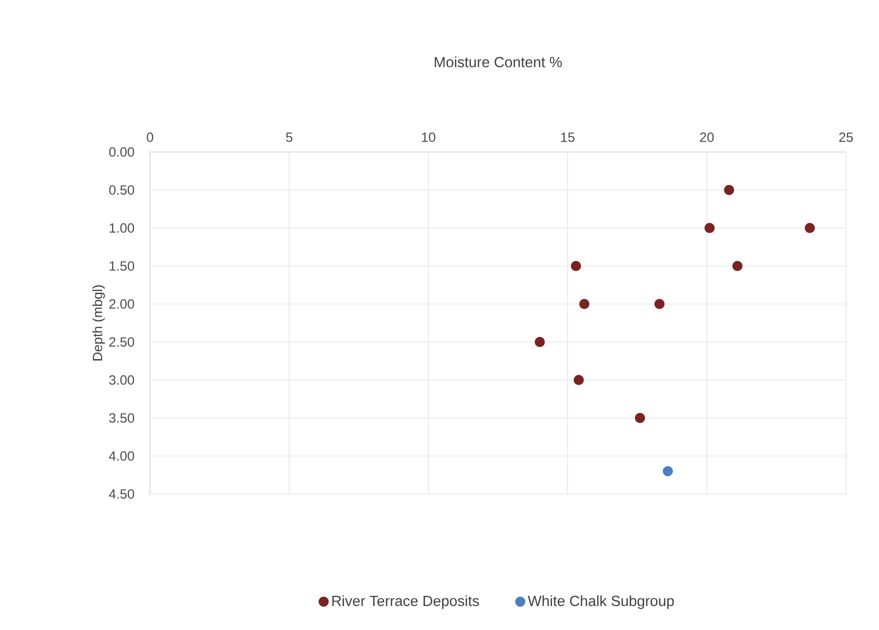  Describe the element at coordinates (567, 137) in the screenshot. I see `x-tick-label: 15` at that location.